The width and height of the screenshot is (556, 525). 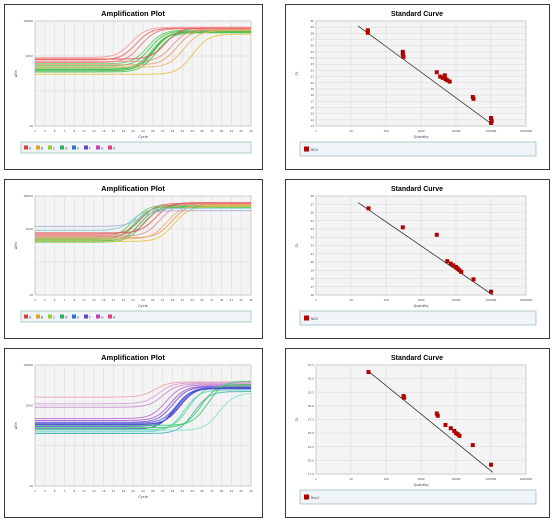 What do you see at coordinates (312, 270) in the screenshot?
I see `y-tick-label: 19` at bounding box center [312, 270].